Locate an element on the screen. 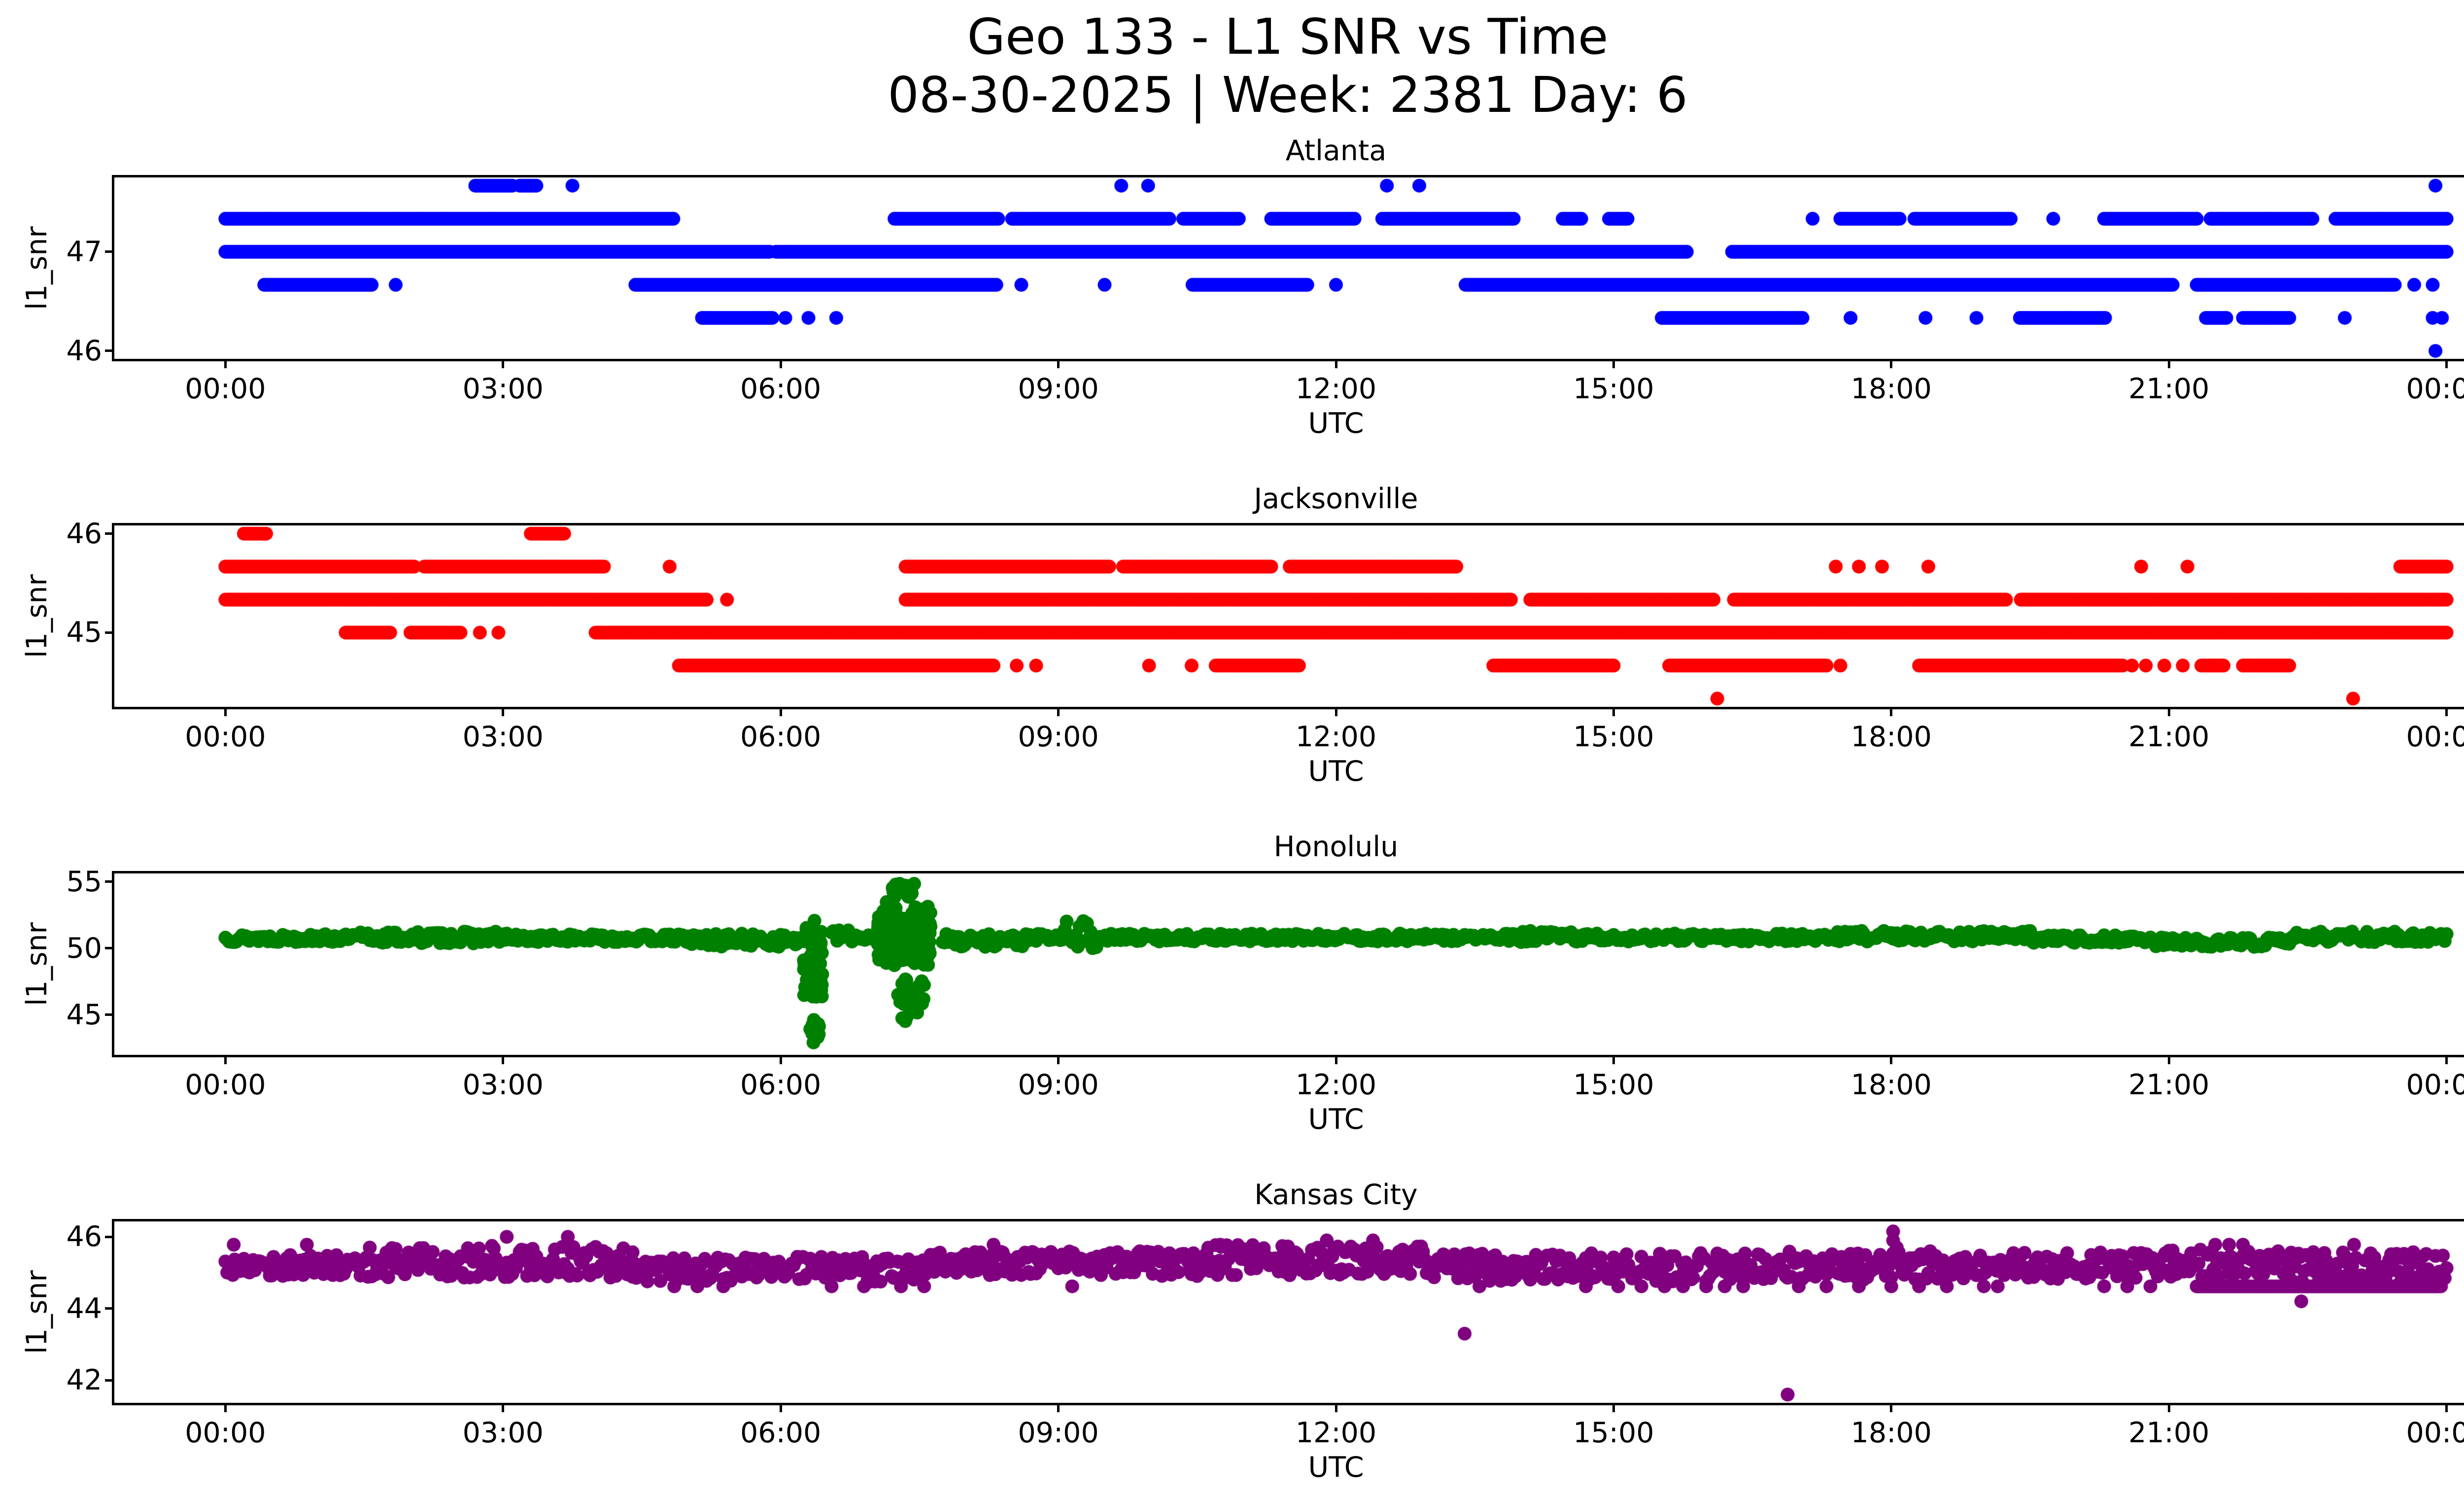 The image size is (2464, 1495). figure-title-line1: Geo 133 - L1 SNR vs Time is located at coordinates (1287, 37).